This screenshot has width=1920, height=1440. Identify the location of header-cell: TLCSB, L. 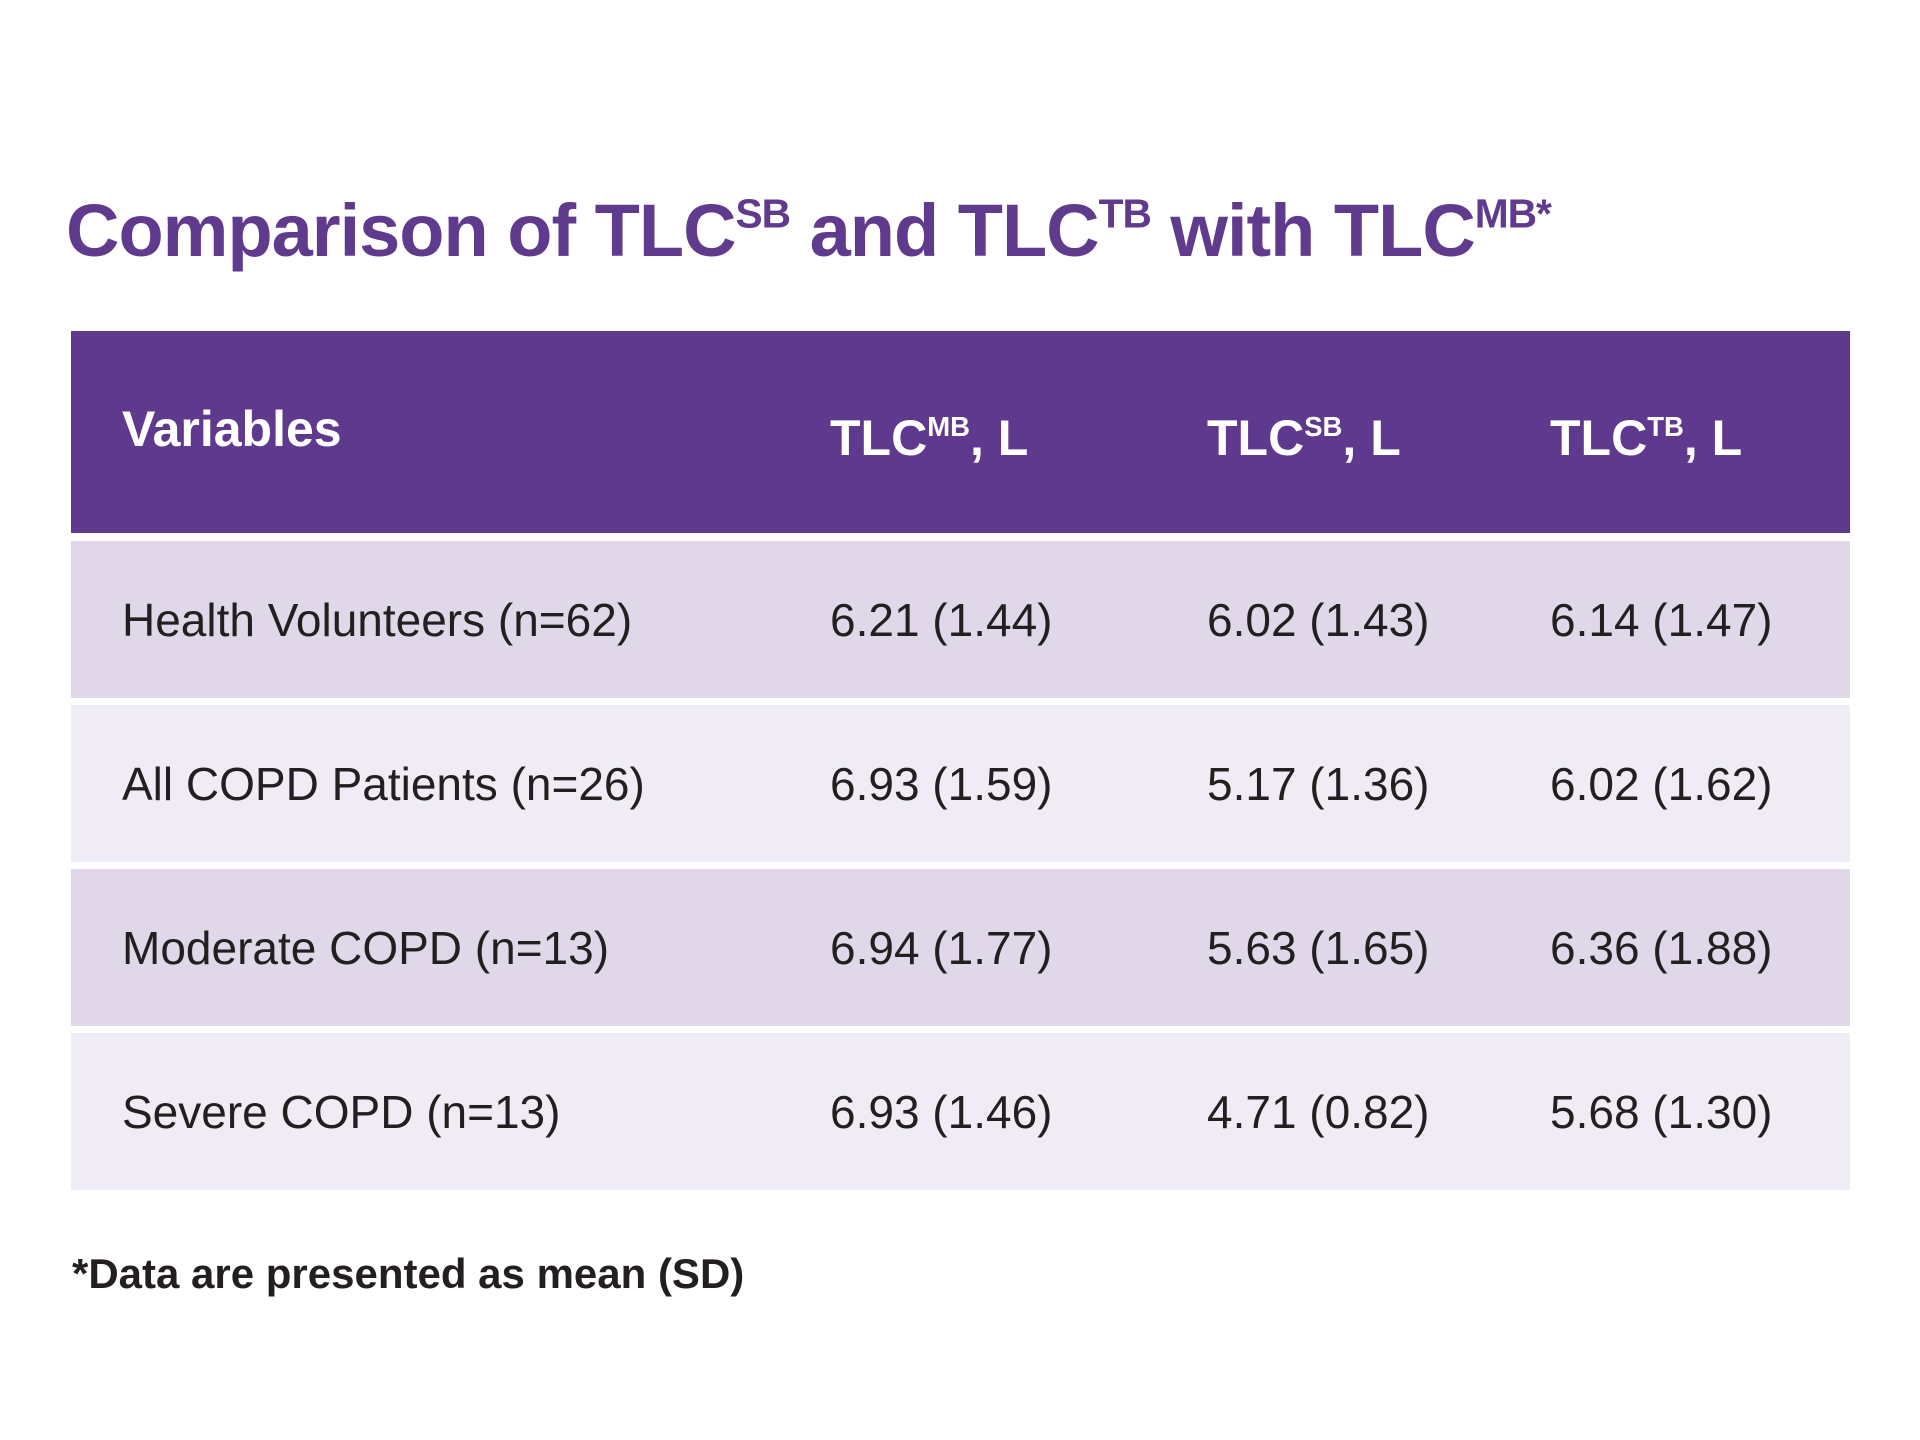
(1304, 438).